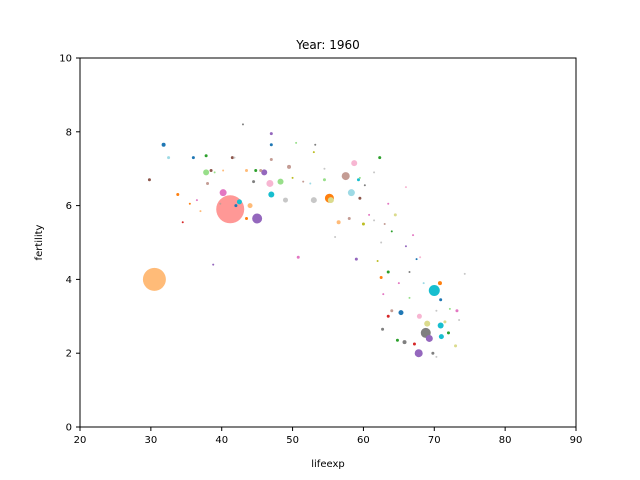 This screenshot has width=640, height=480. Describe the element at coordinates (328, 436) in the screenshot. I see `x-axis-ticks: 20 30 40 50 60 70 80 90` at that location.